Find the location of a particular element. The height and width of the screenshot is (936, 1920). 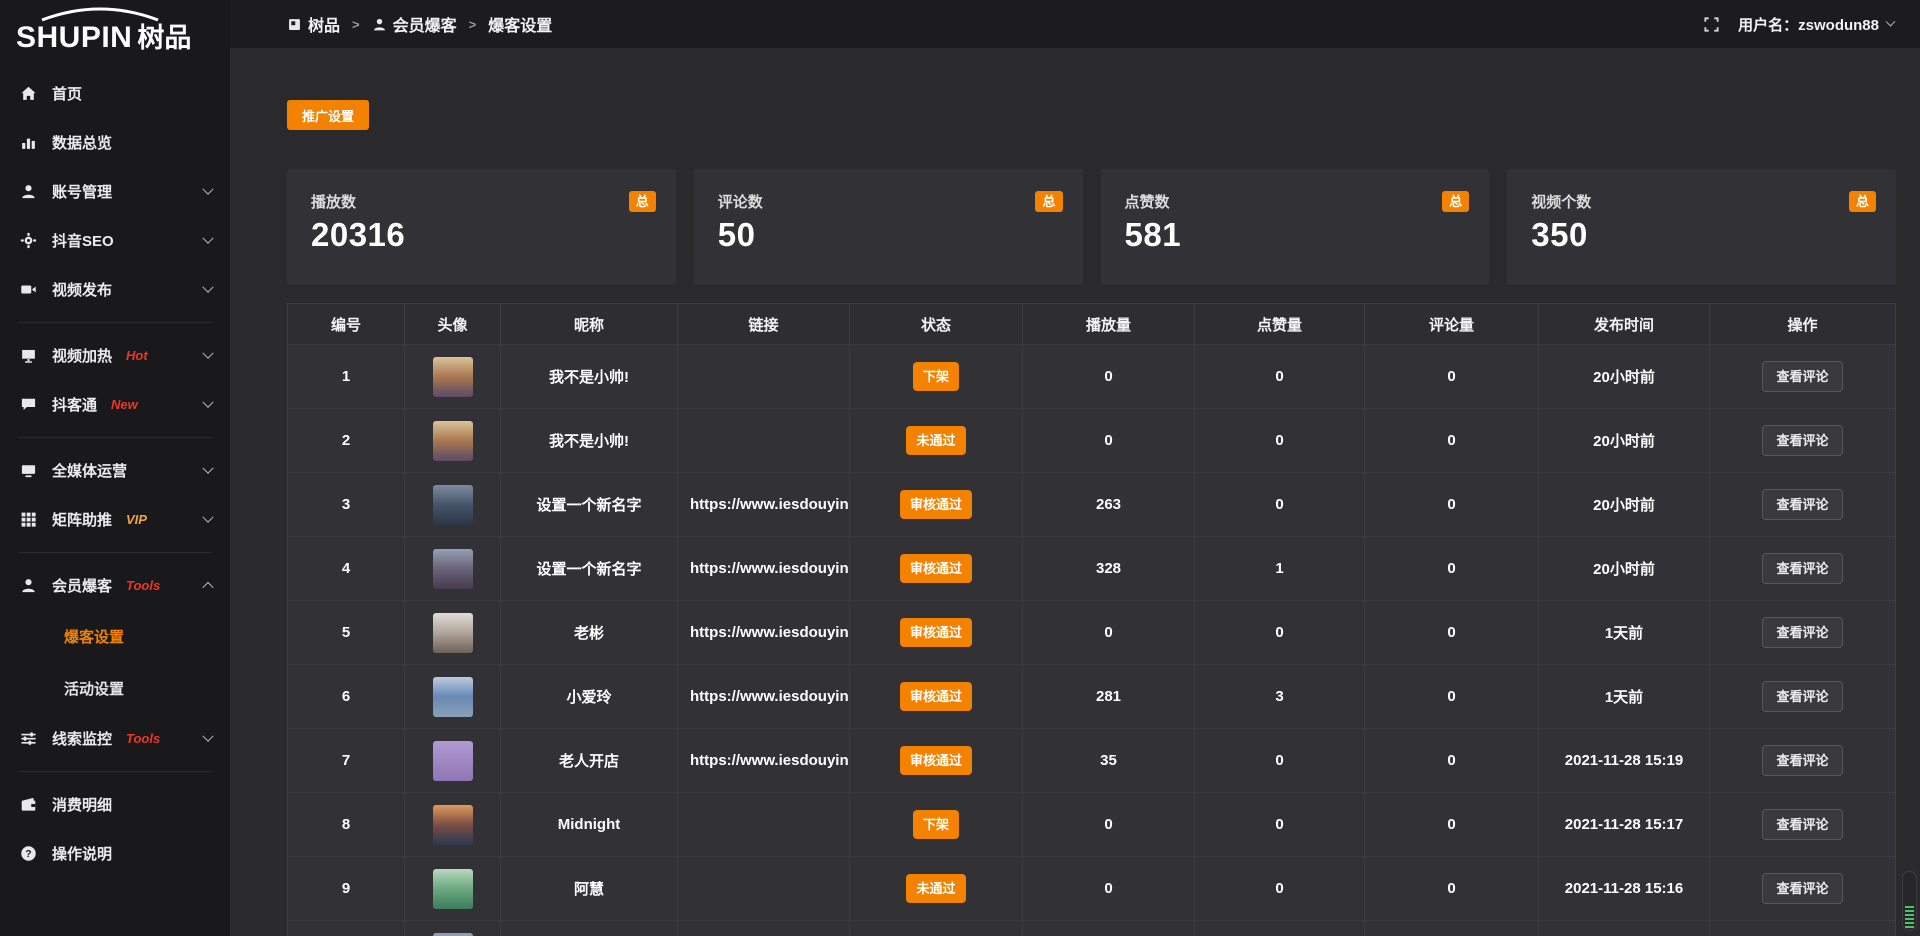

stat-card-label: 播放数 is located at coordinates (334, 202).